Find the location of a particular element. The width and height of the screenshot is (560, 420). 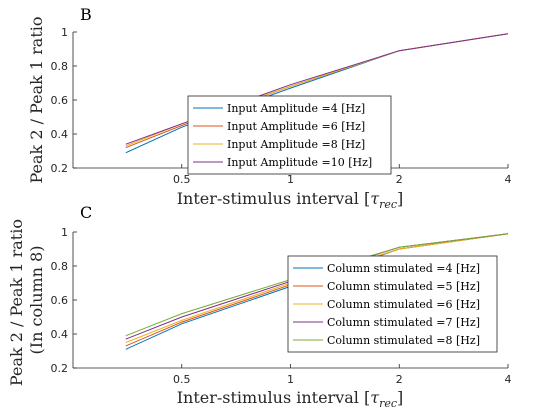

legend-entry: Column stimulated =8 [Hz] is located at coordinates (403, 340).